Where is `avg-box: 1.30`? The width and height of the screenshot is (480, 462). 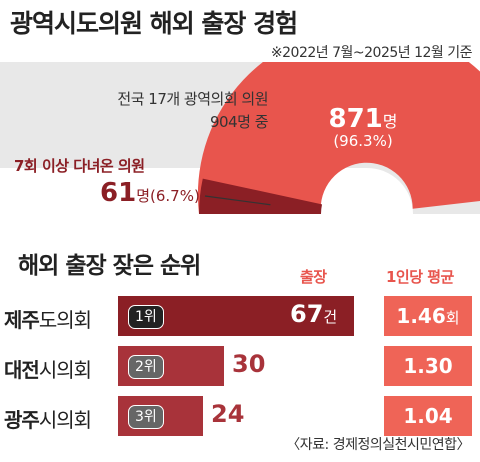 avg-box: 1.30 is located at coordinates (428, 366).